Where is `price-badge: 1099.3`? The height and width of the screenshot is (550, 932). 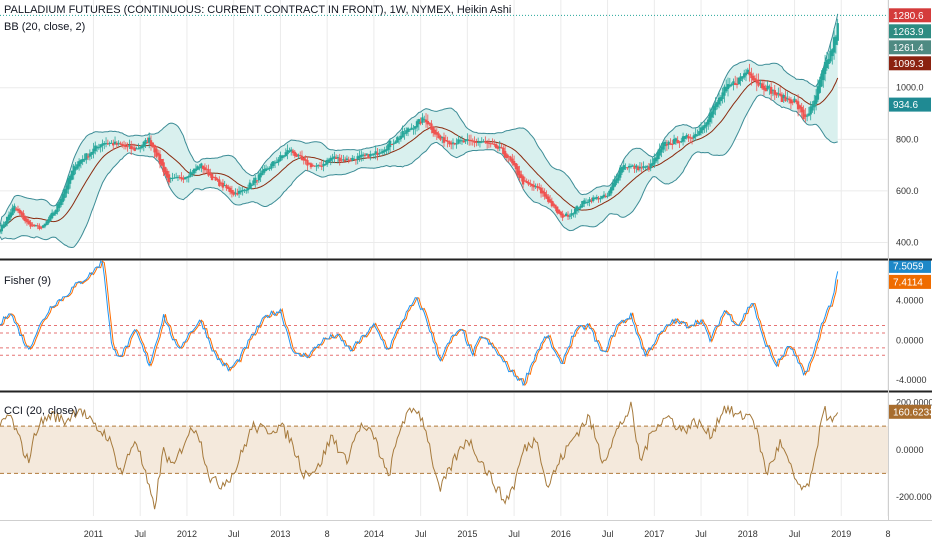
price-badge: 1099.3 is located at coordinates (908, 64).